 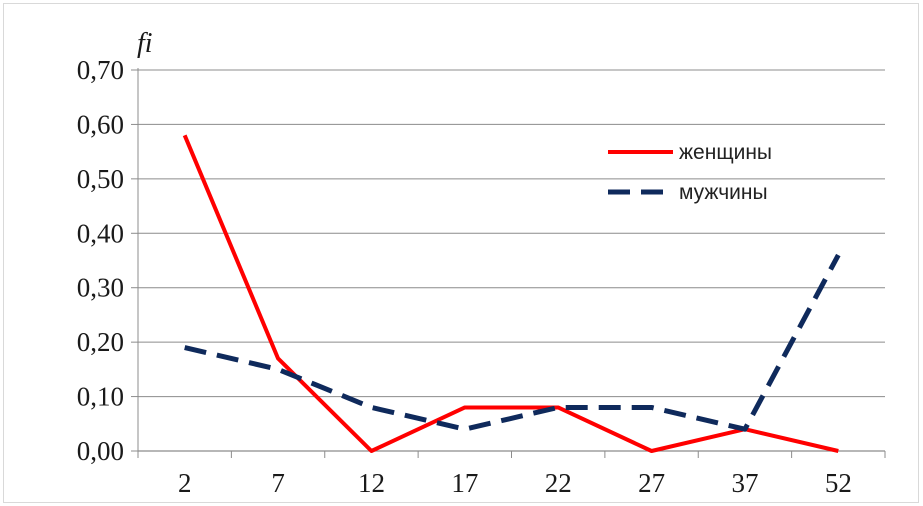 I want to click on y-tick-label: 0,50, so click(x=100, y=179).